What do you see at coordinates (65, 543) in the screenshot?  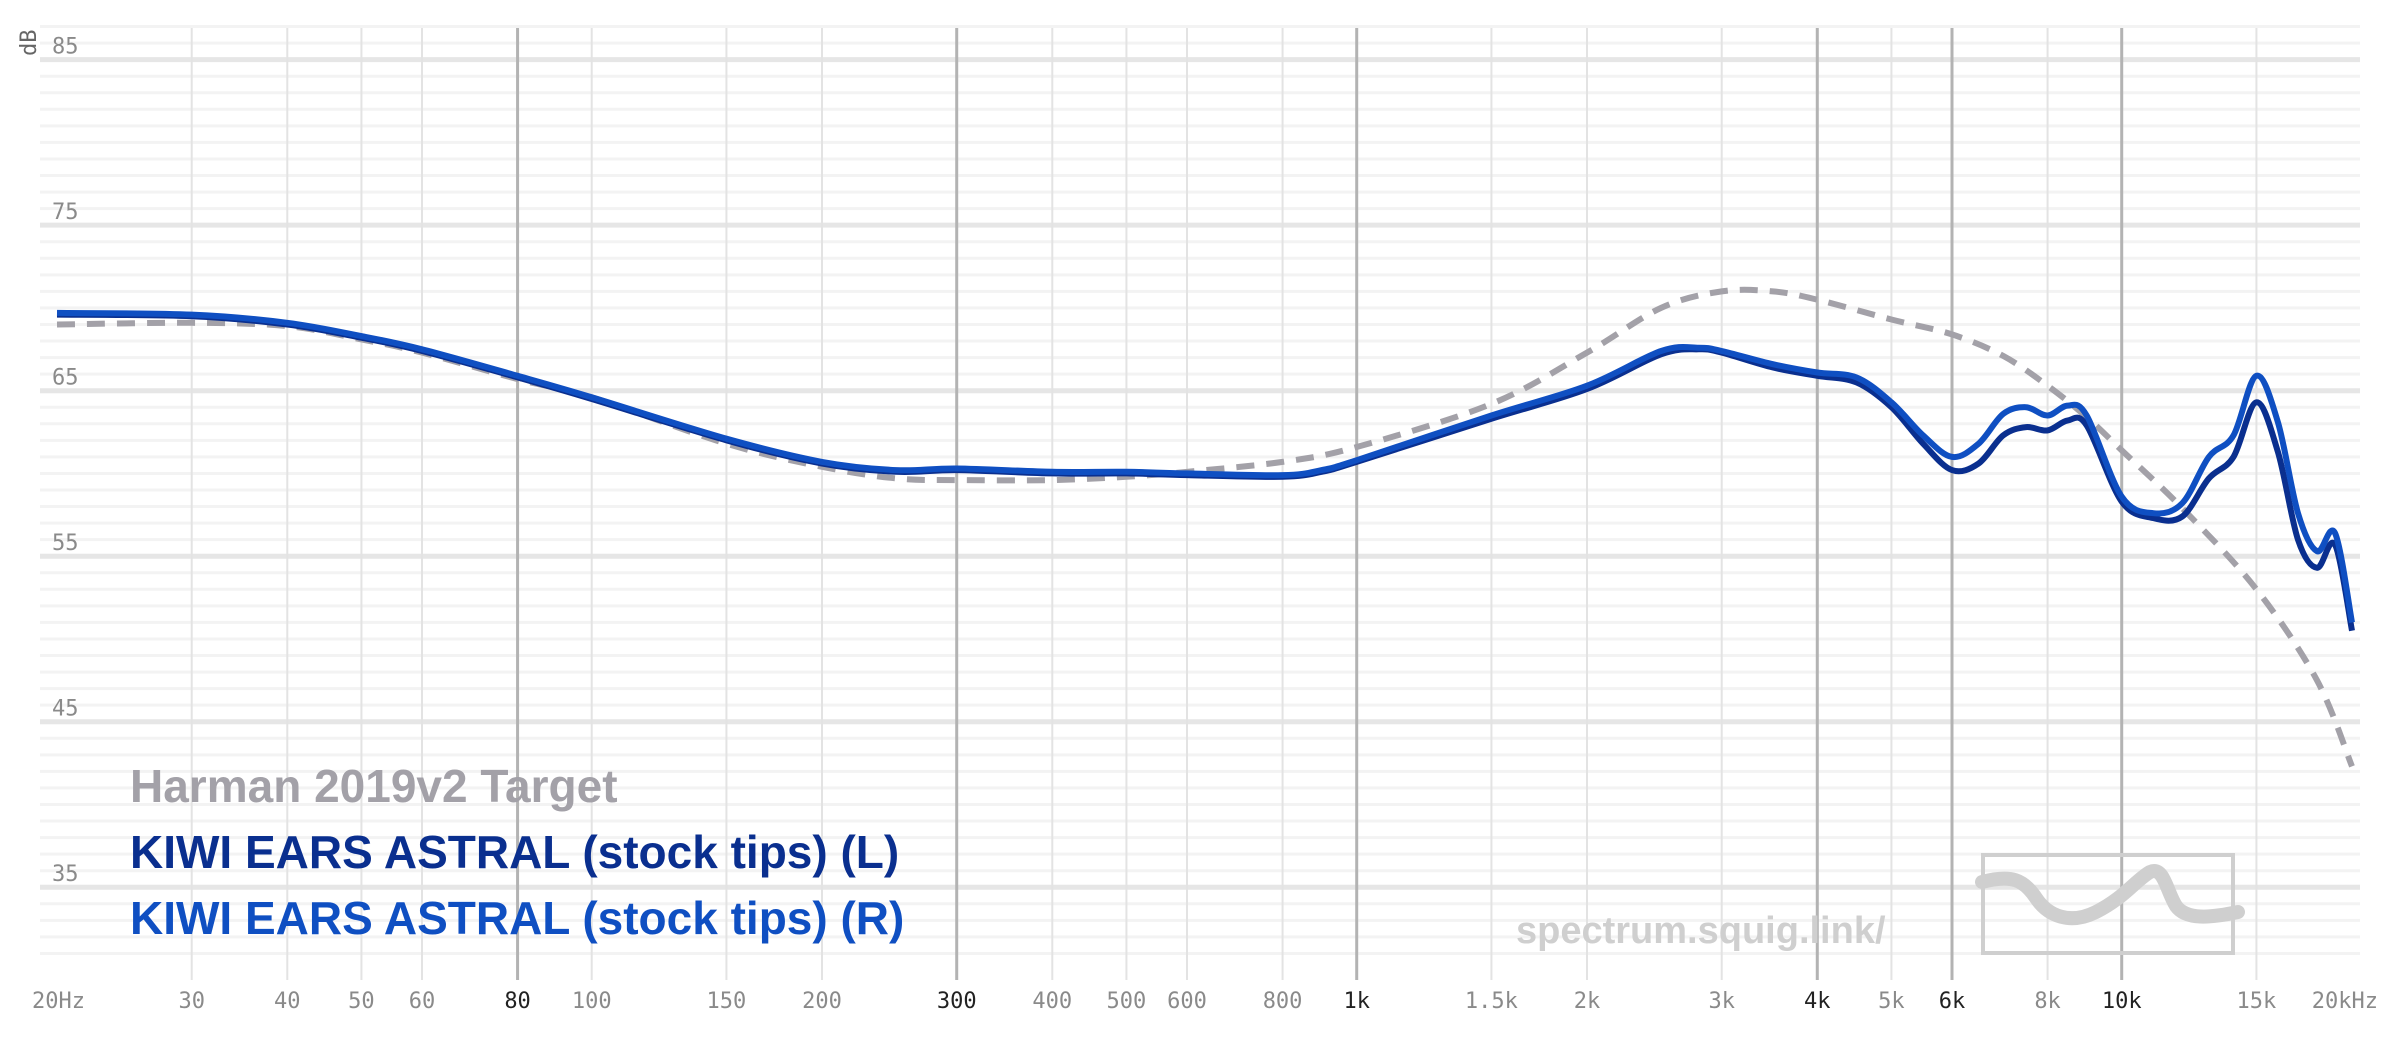 I see `y-tick-label: 55` at bounding box center [65, 543].